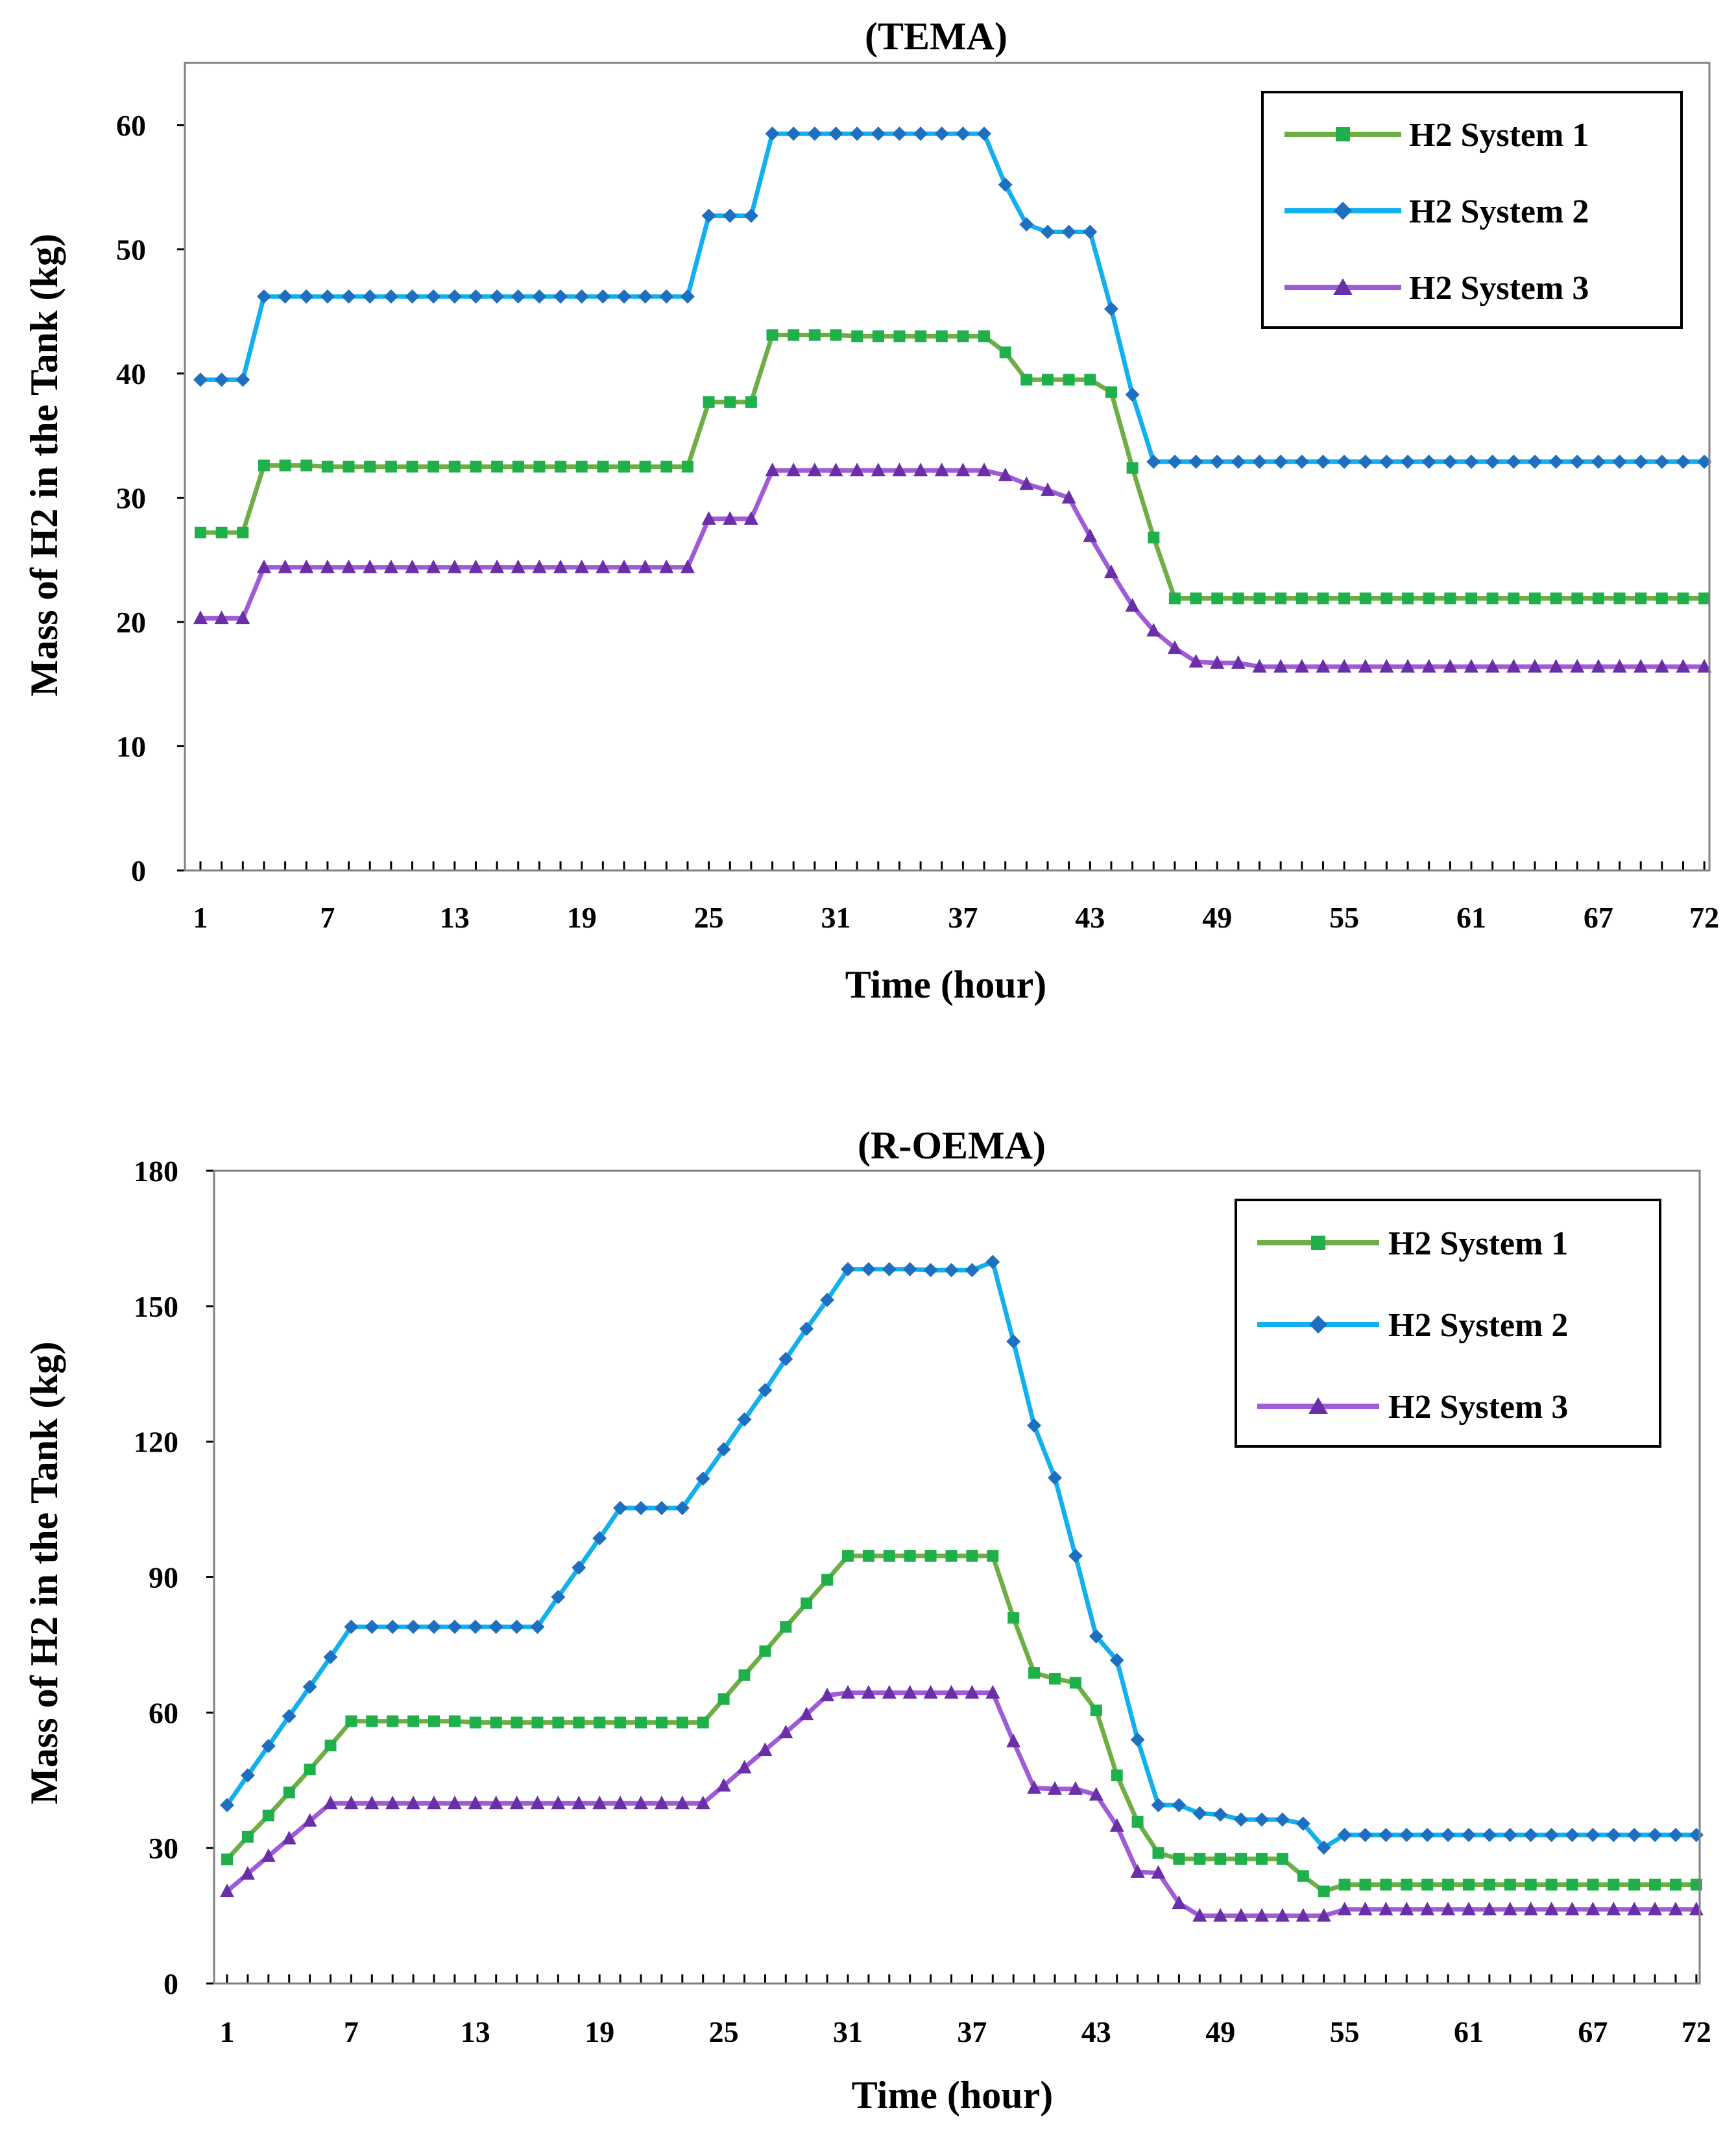  I want to click on x-tick-label: 67, so click(1598, 917).